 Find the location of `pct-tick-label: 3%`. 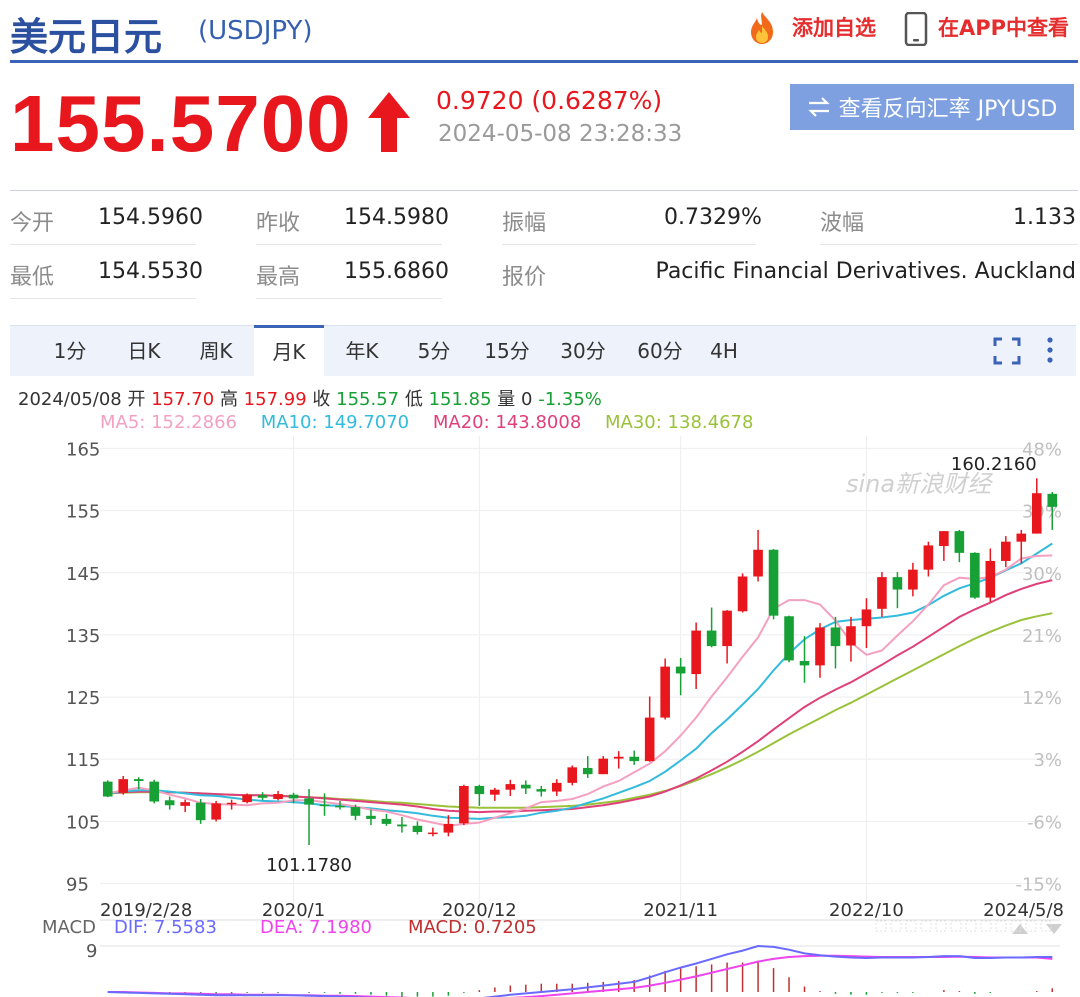

pct-tick-label: 3% is located at coordinates (1047, 760).